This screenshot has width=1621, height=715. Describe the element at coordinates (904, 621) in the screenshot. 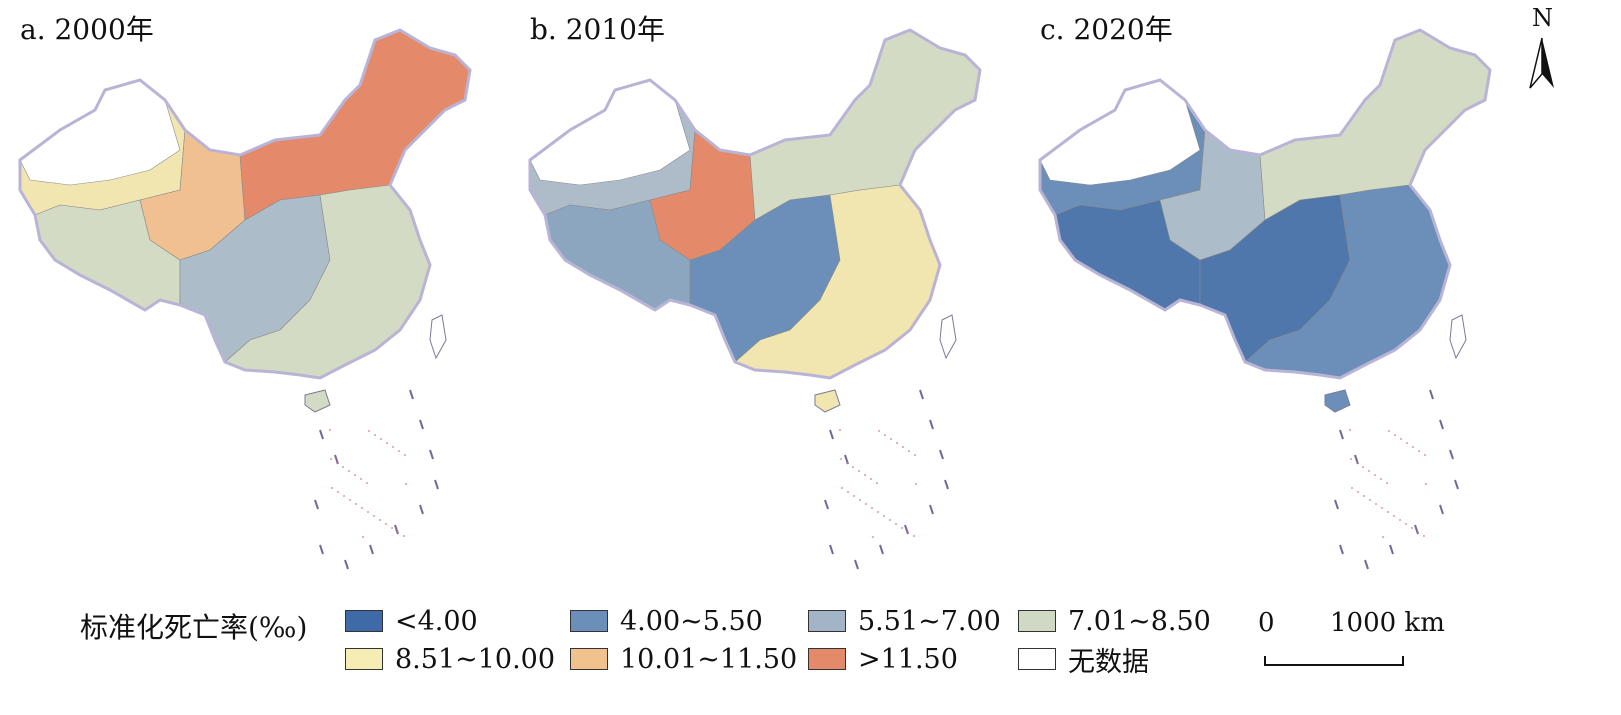

I see `legend-item: 5.51~7.00` at that location.